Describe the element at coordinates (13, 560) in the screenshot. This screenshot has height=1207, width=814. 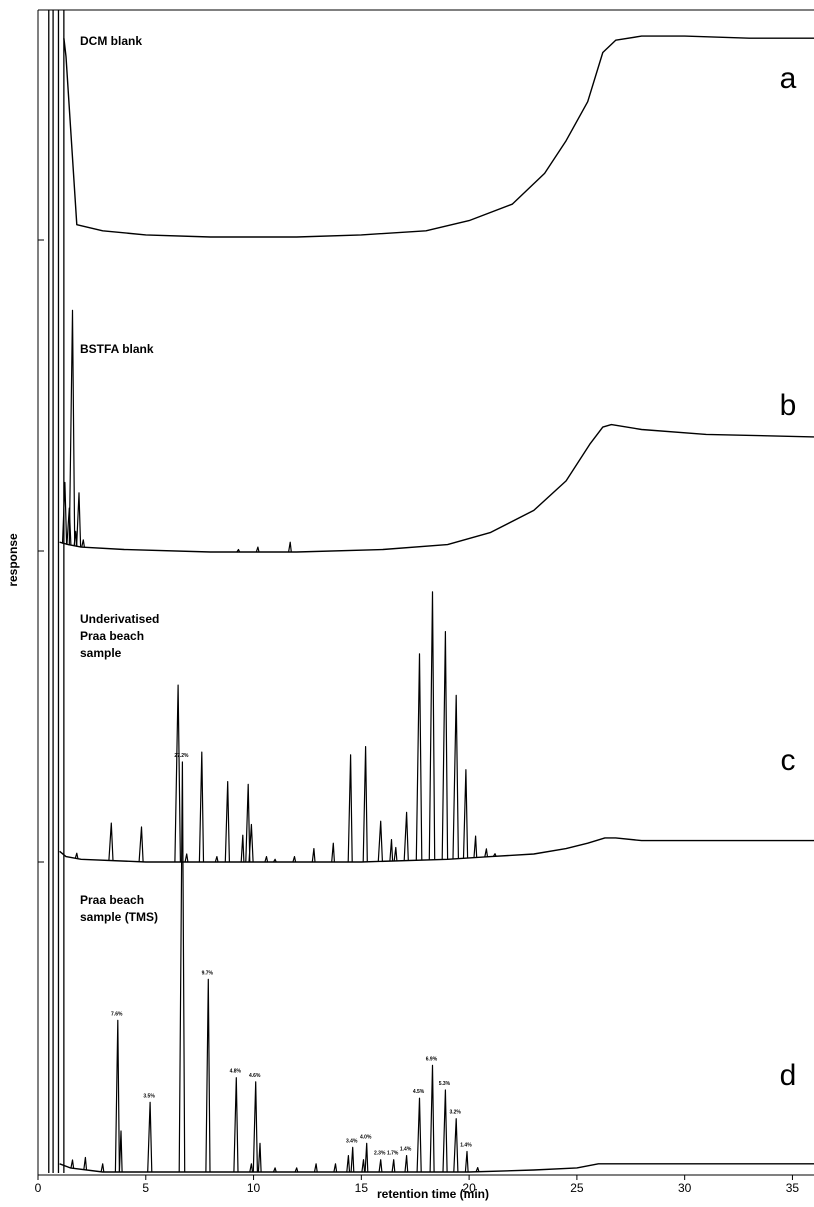
I see `y-axis-title: response` at that location.